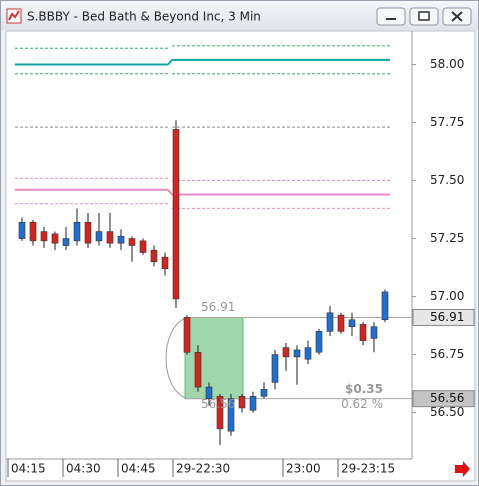 The height and width of the screenshot is (486, 479). What do you see at coordinates (364, 389) in the screenshot?
I see `measure-change: $0.35` at bounding box center [364, 389].